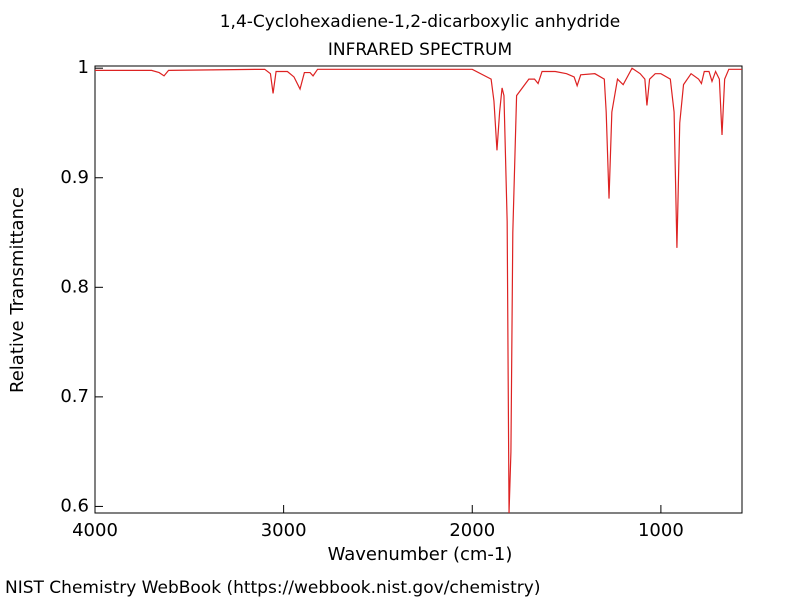 The height and width of the screenshot is (600, 800). I want to click on y-axis-label: Relative Transmittance, so click(17, 290).